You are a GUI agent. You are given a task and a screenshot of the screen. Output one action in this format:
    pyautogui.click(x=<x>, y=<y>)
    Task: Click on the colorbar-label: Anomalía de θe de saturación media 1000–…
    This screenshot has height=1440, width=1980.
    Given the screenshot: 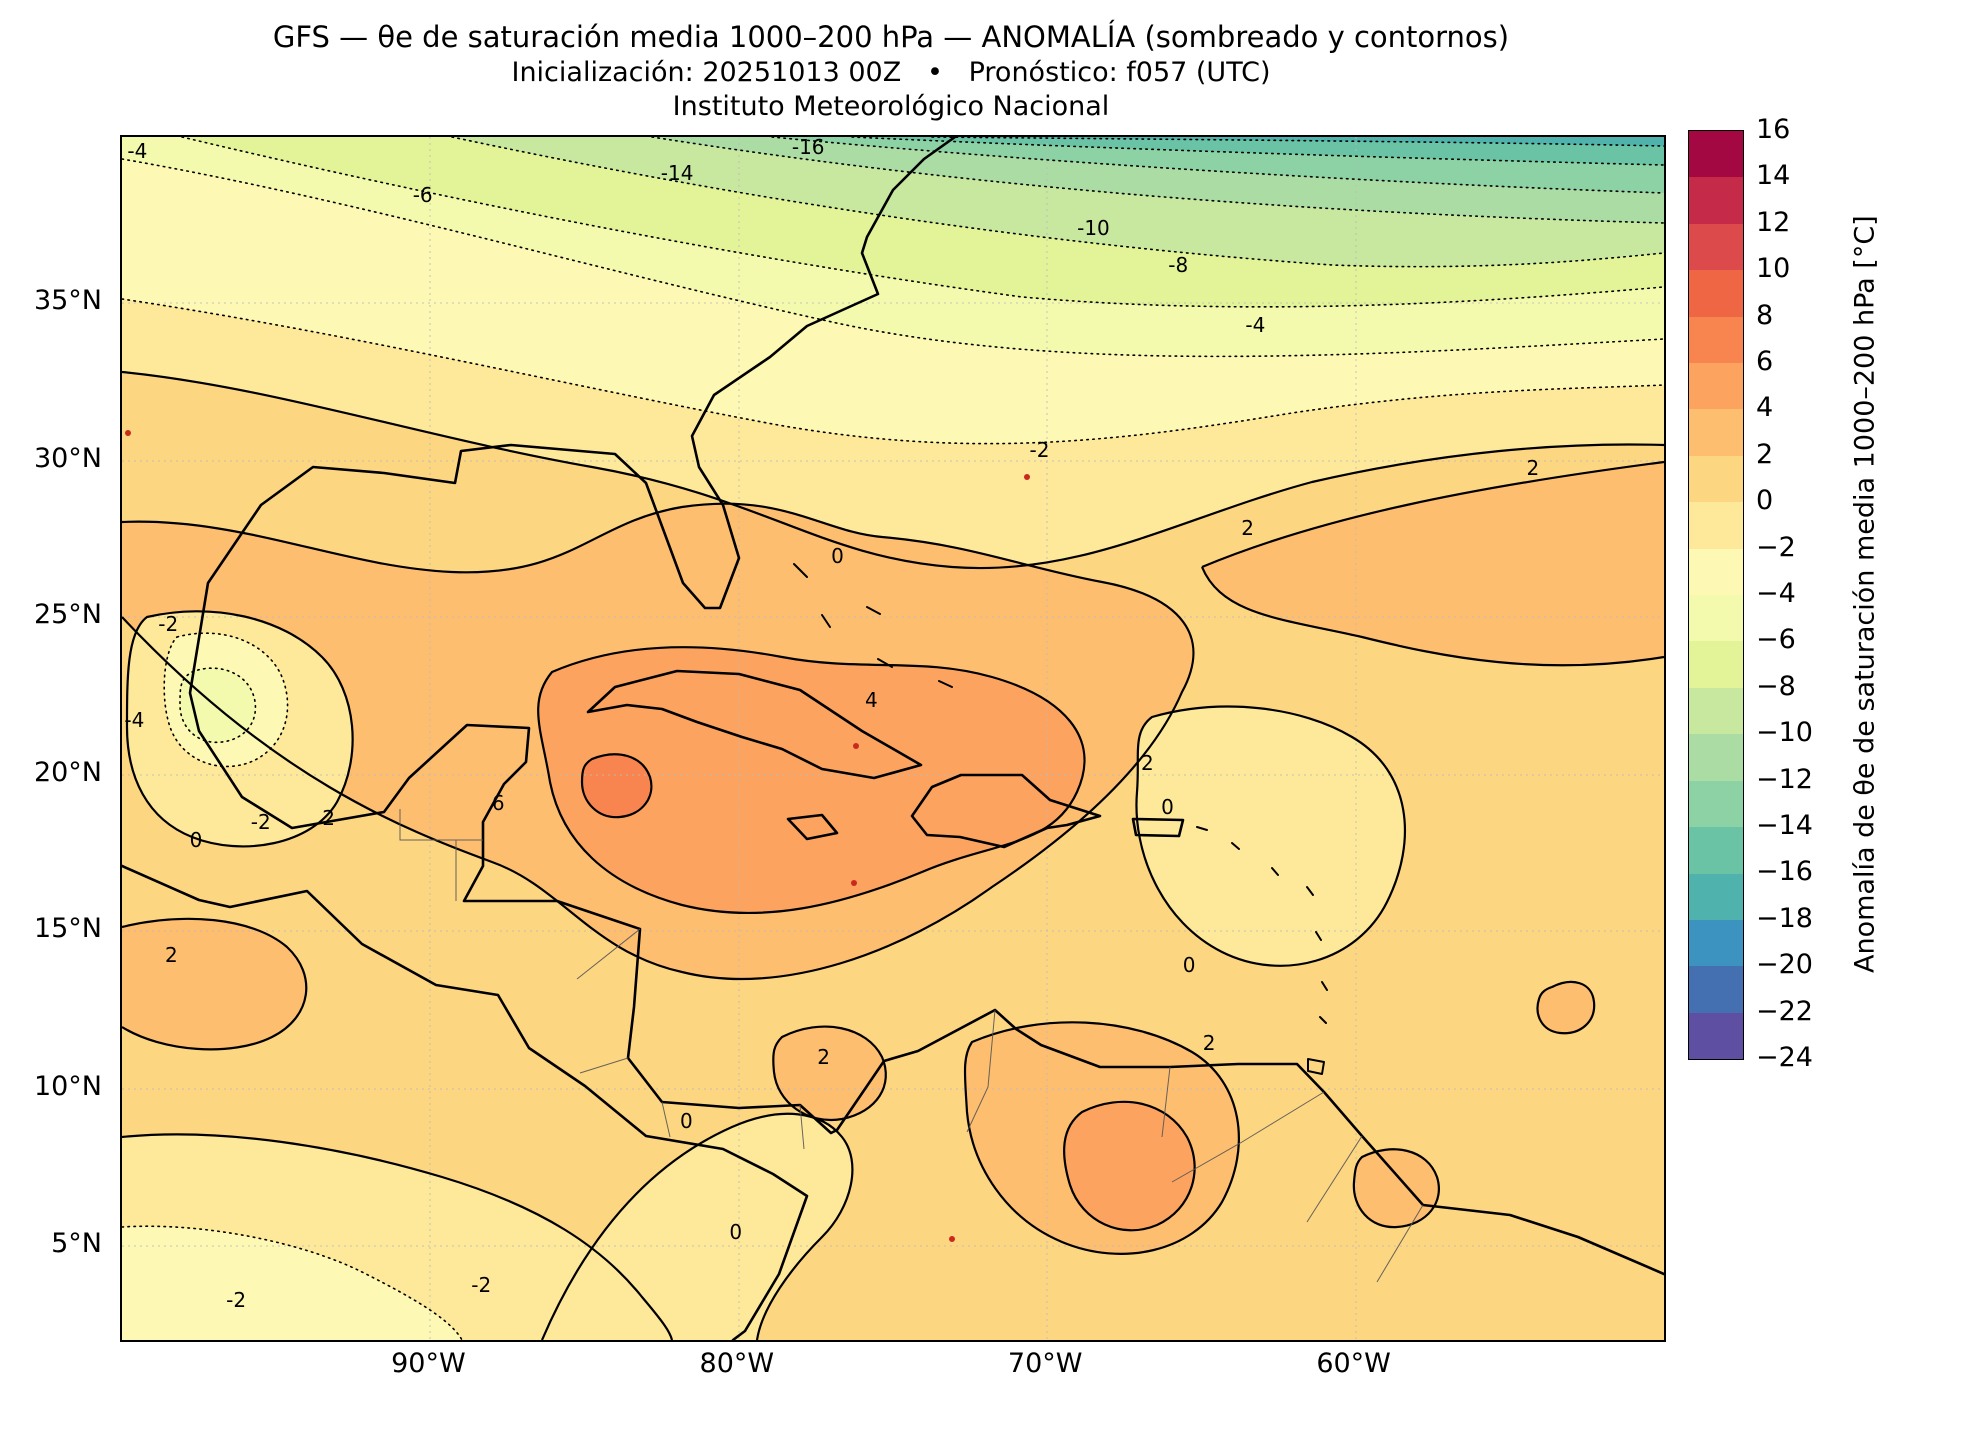 What is the action you would take?
    pyautogui.click(x=1865, y=594)
    